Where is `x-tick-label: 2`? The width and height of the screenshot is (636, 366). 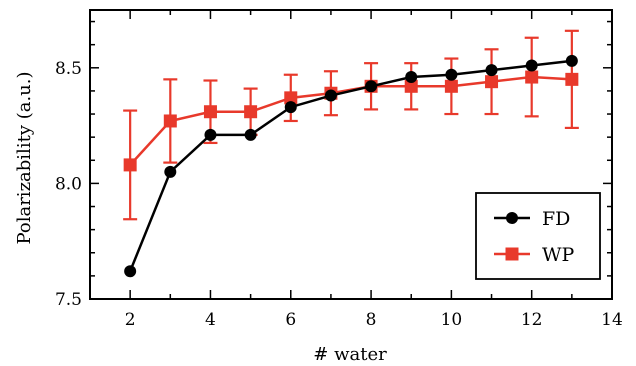
x-tick-label: 2 is located at coordinates (130, 320).